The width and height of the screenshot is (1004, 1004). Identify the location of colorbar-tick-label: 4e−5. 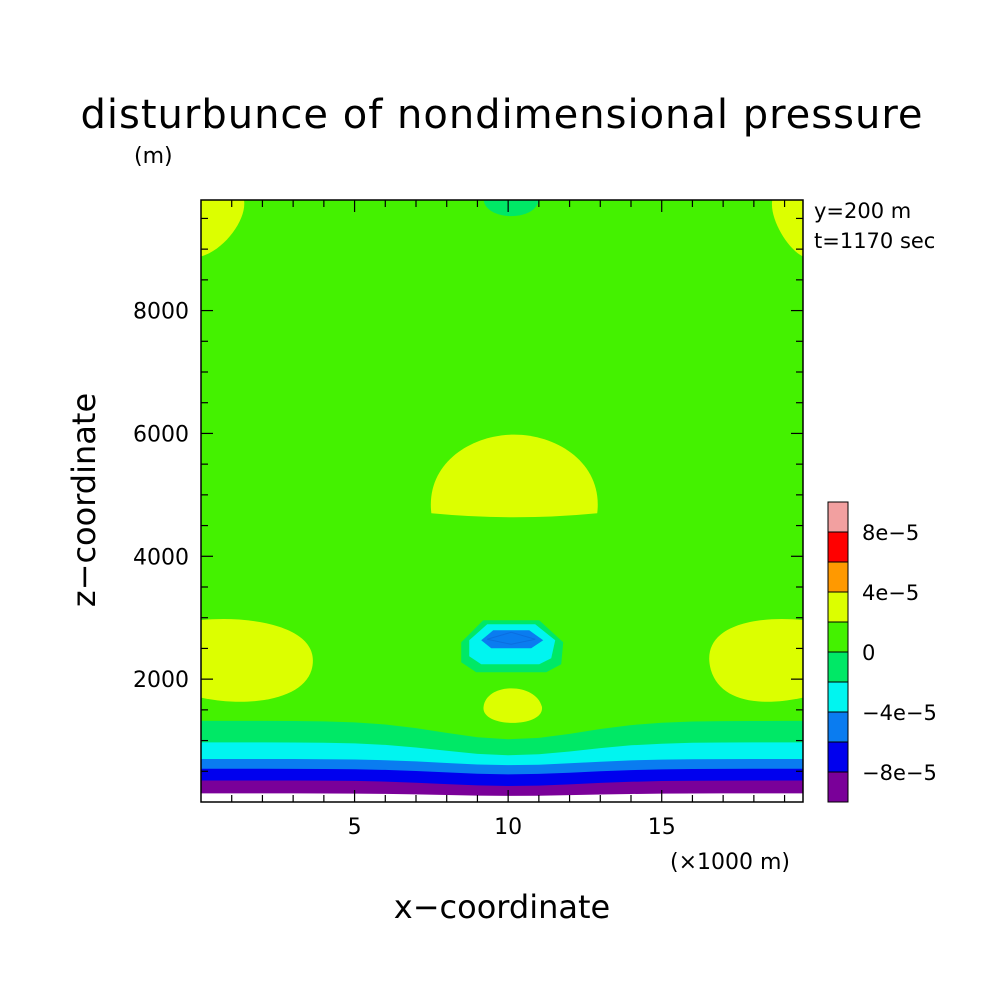
(890, 593).